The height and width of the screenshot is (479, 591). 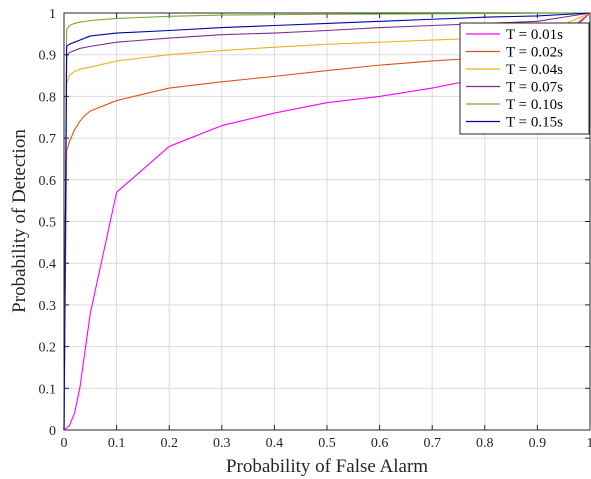 What do you see at coordinates (48, 56) in the screenshot?
I see `y-tick-label: 0.9` at bounding box center [48, 56].